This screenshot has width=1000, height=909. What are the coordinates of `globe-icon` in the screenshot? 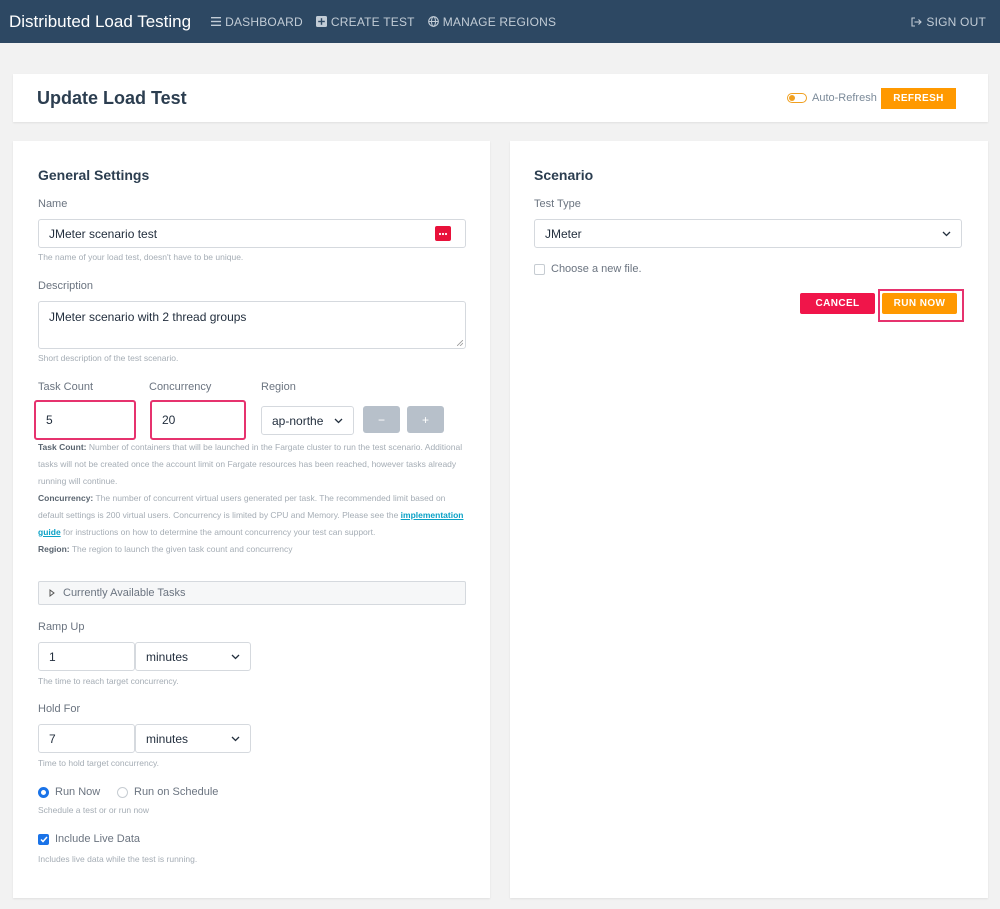 It's located at (433, 21).